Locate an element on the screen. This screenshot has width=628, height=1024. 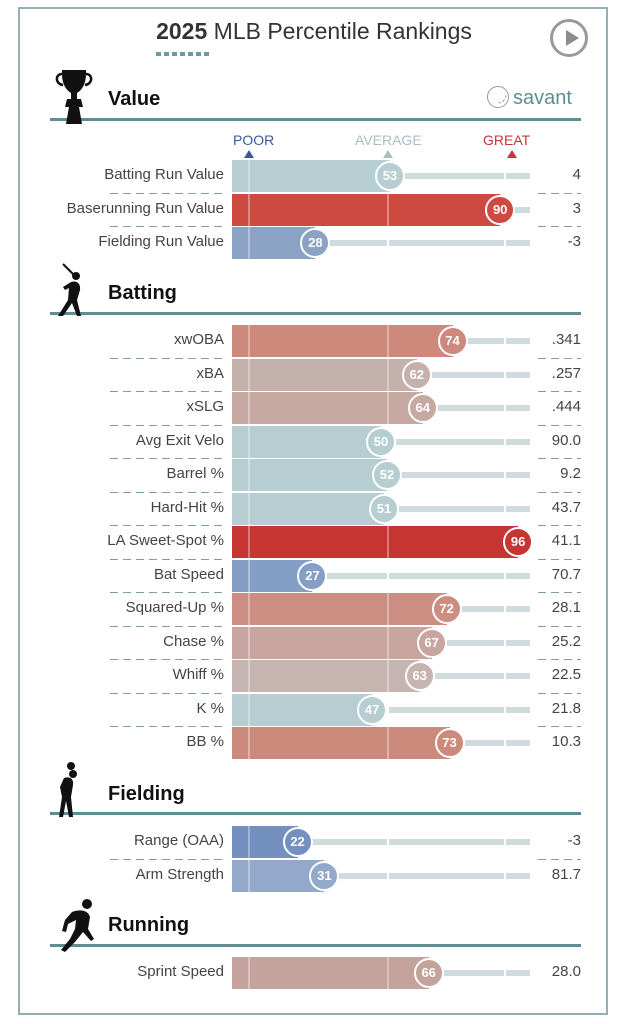
metric-row: K % 47 21.8 is located at coordinates (314, 709).